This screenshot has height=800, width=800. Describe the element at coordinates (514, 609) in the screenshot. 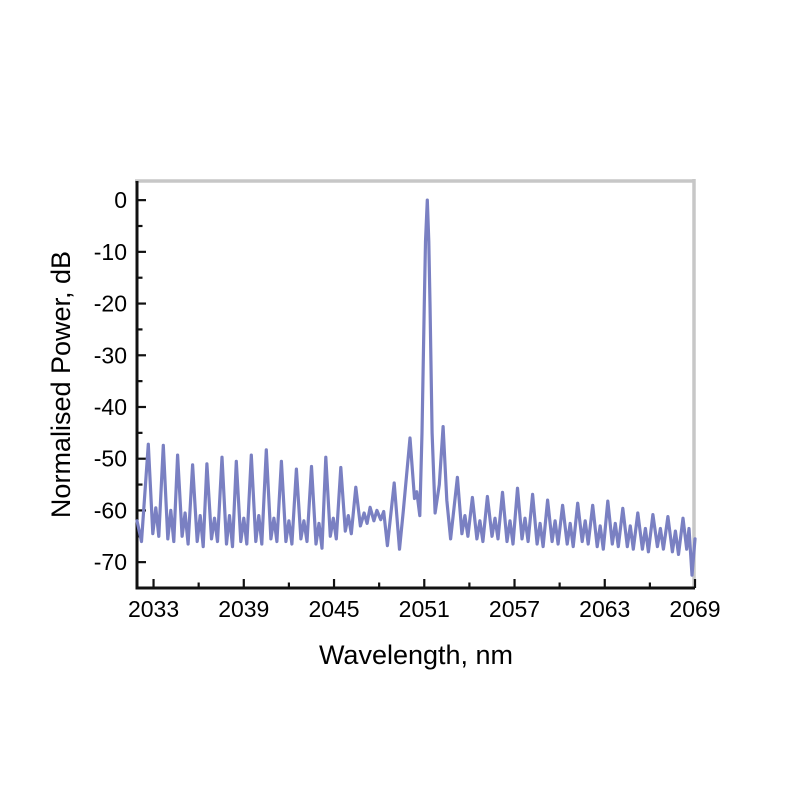

I see `x-tick-label: 2057` at that location.